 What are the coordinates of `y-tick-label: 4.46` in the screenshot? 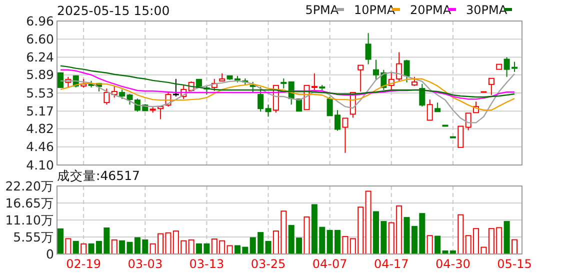 It's located at (40, 146).